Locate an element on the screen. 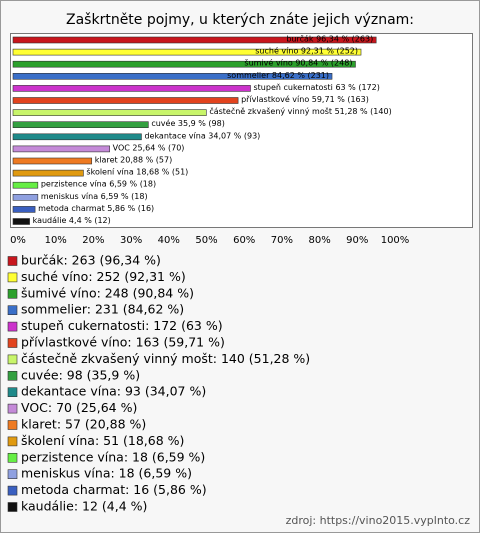  bar-label: dekantace vína 34,07 % (93) is located at coordinates (202, 135).